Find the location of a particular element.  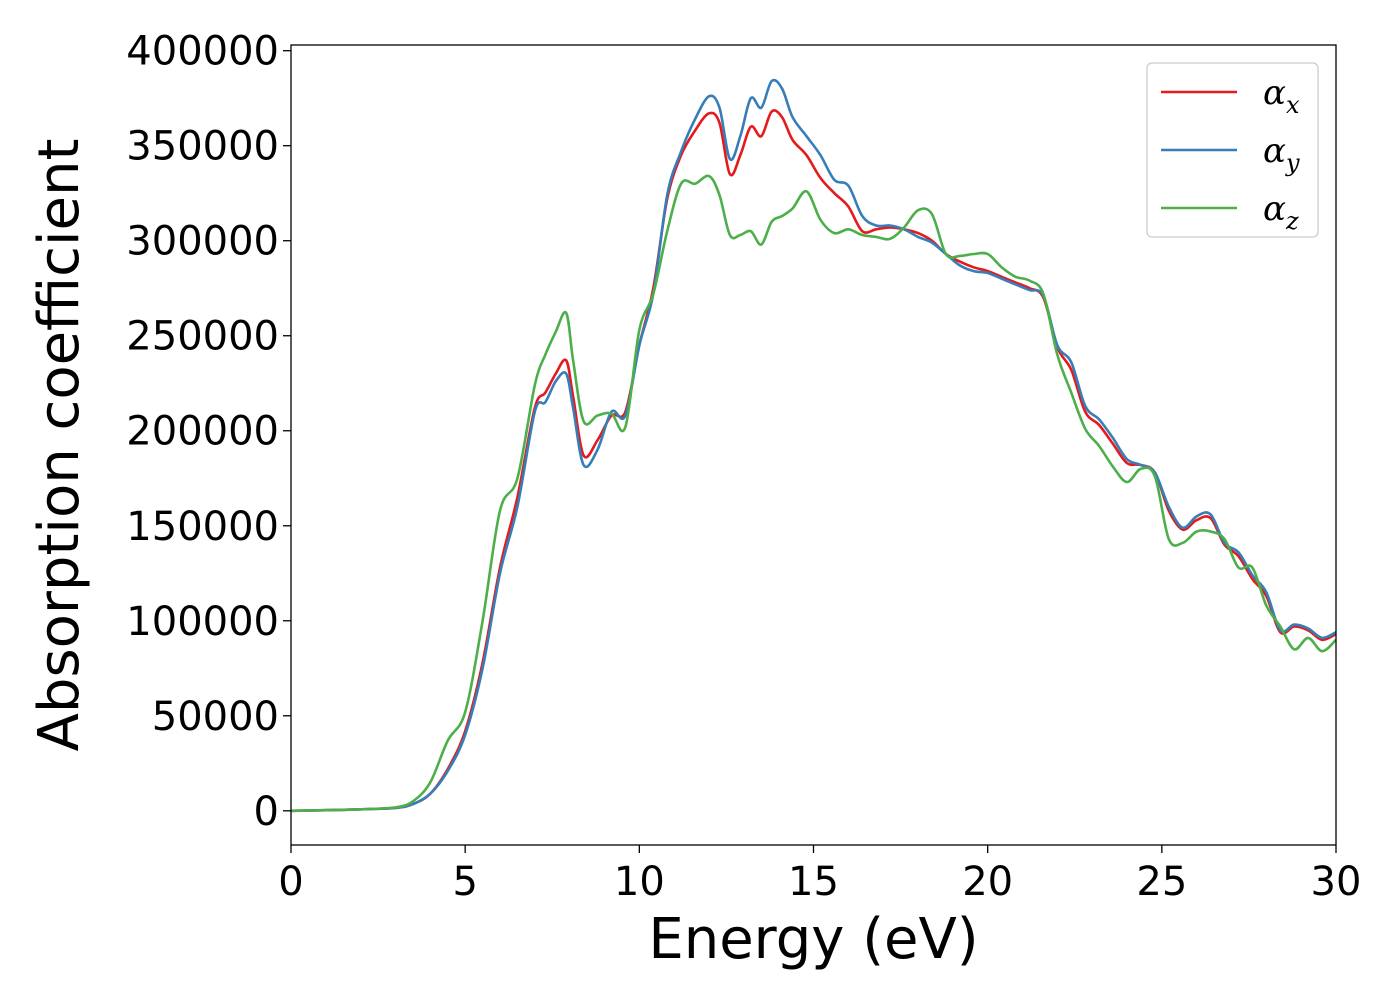

x-tick-label: 20 is located at coordinates (987, 882).